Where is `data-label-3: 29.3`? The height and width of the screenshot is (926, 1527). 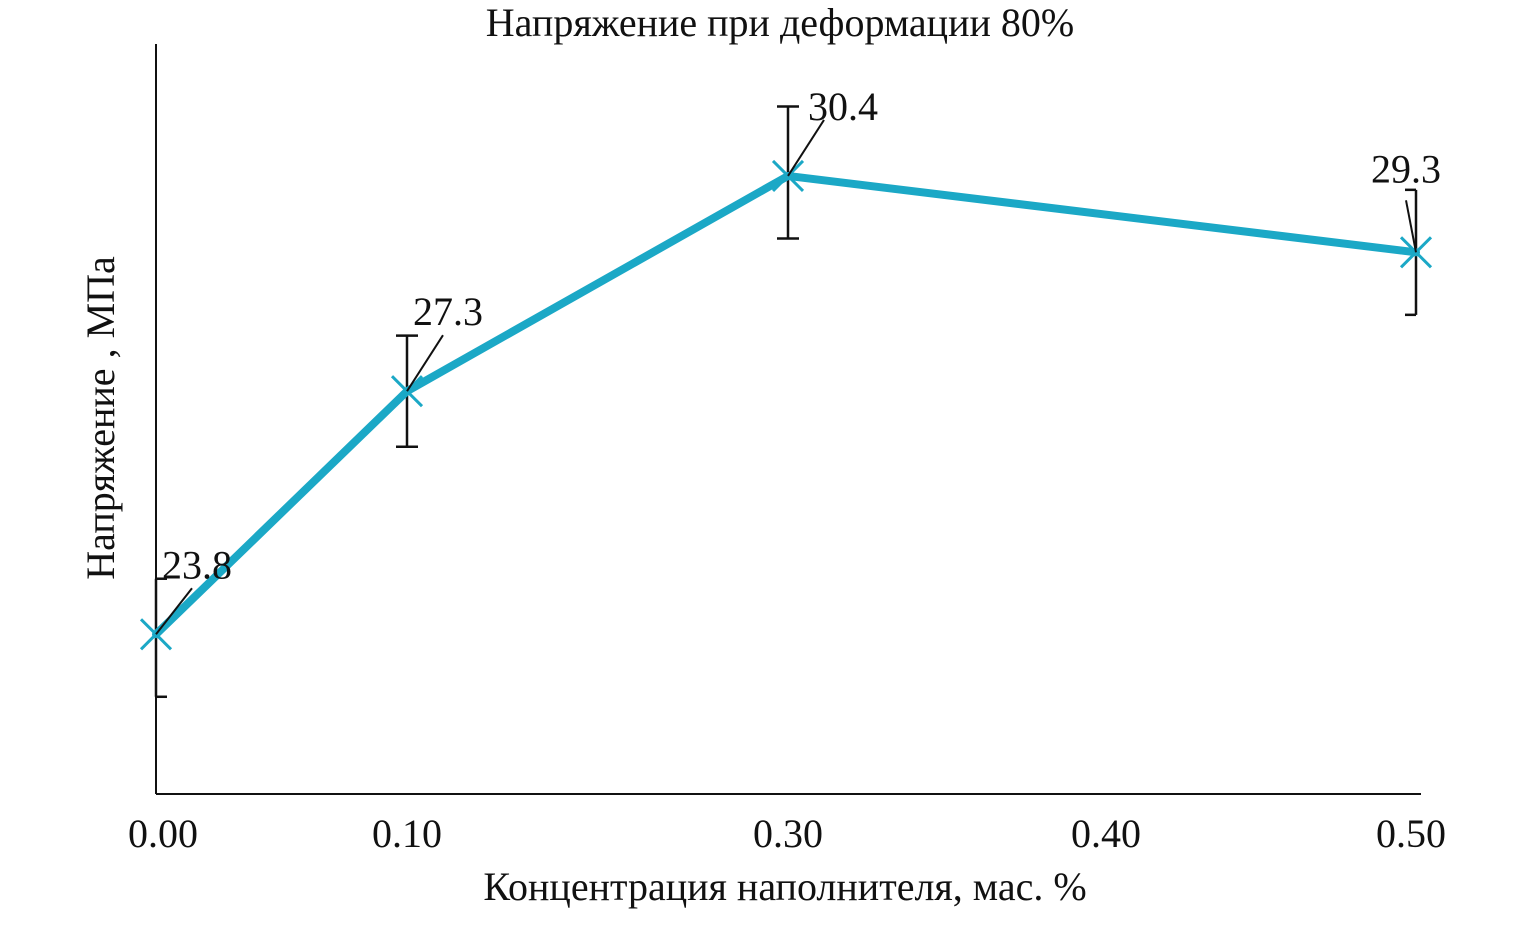 data-label-3: 29.3 is located at coordinates (1406, 168).